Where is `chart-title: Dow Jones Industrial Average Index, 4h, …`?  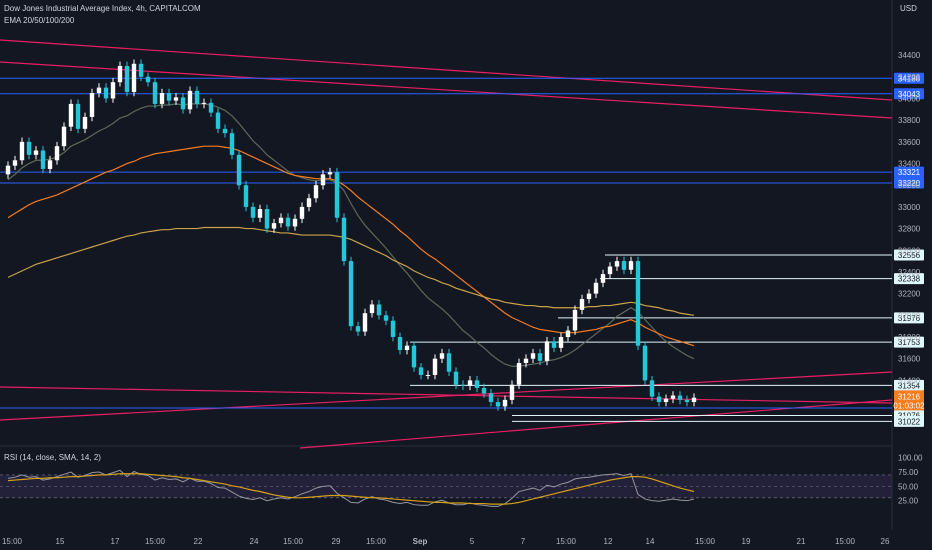
chart-title: Dow Jones Industrial Average Index, 4h, … is located at coordinates (102, 8).